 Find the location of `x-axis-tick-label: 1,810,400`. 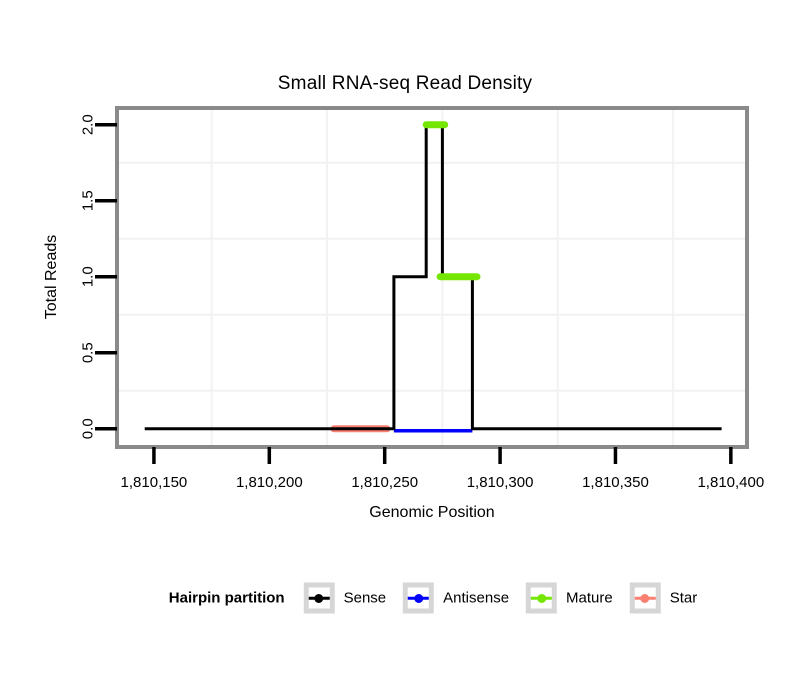

x-axis-tick-label: 1,810,400 is located at coordinates (730, 482).